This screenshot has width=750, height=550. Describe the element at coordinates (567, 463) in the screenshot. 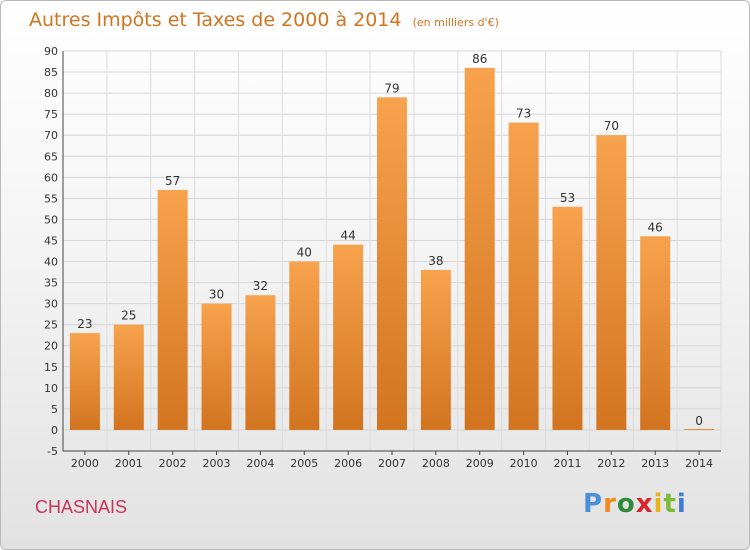

I see `x-tick-label: 2011` at that location.